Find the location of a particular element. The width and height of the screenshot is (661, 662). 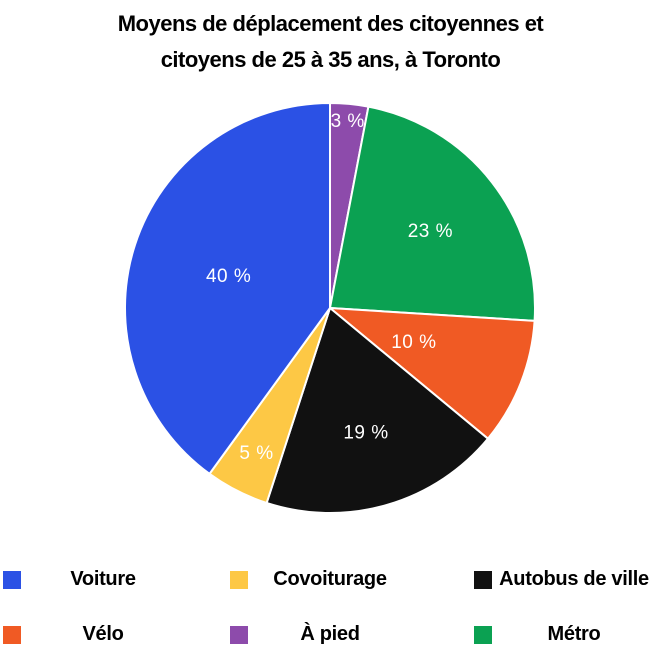

legend-item-velo: Vélo is located at coordinates (113, 634).